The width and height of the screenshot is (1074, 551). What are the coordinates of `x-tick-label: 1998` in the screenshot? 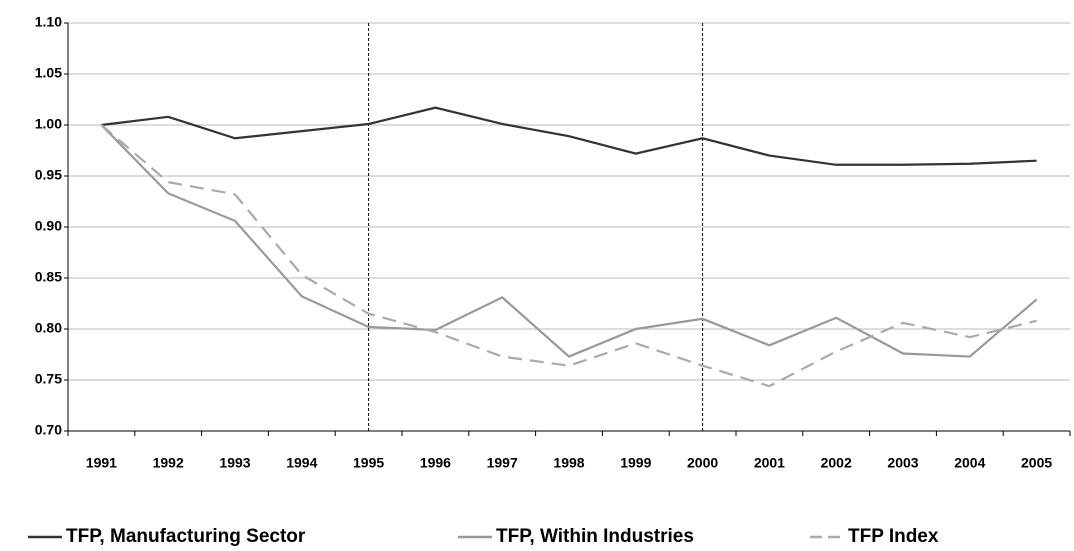 It's located at (568, 463).